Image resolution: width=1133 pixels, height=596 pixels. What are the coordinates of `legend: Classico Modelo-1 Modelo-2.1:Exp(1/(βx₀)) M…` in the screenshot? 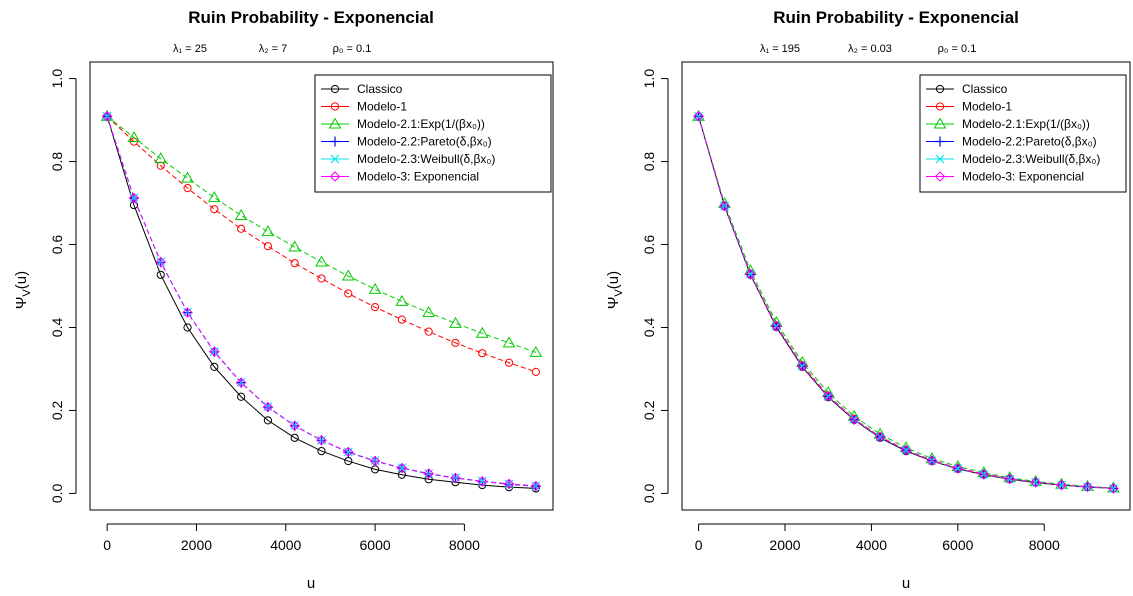 It's located at (433, 133).